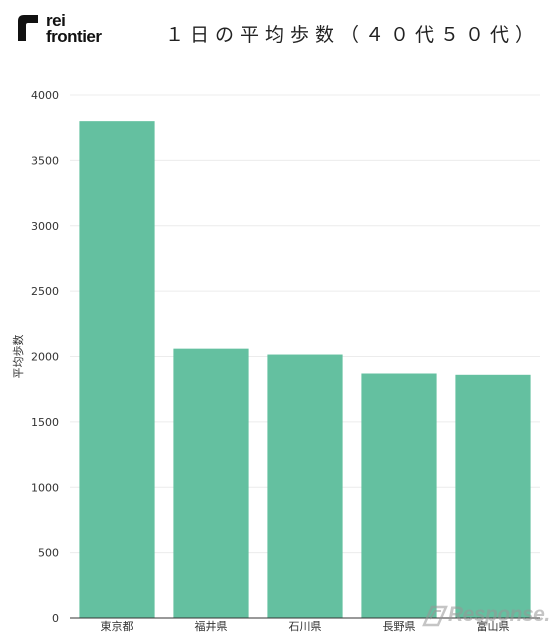 The width and height of the screenshot is (551, 640). I want to click on y-tick-labels: 0 500 1000 1500 2000 2500 3000 3500 4000, so click(45, 357).